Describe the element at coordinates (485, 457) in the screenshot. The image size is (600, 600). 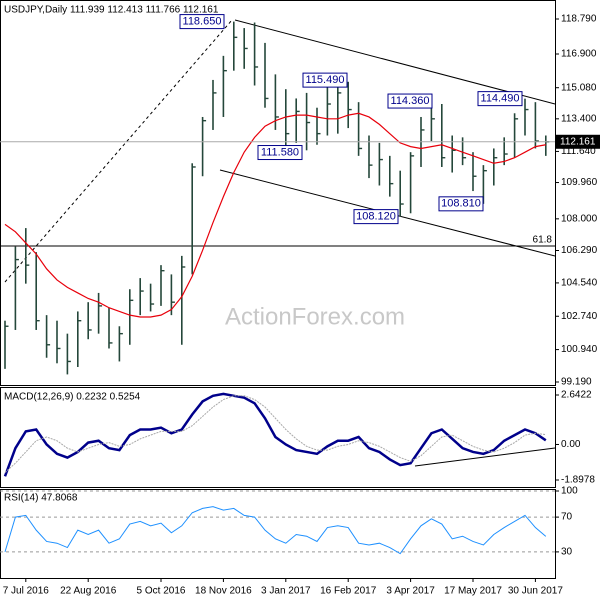
I see `macd-trend-line` at that location.